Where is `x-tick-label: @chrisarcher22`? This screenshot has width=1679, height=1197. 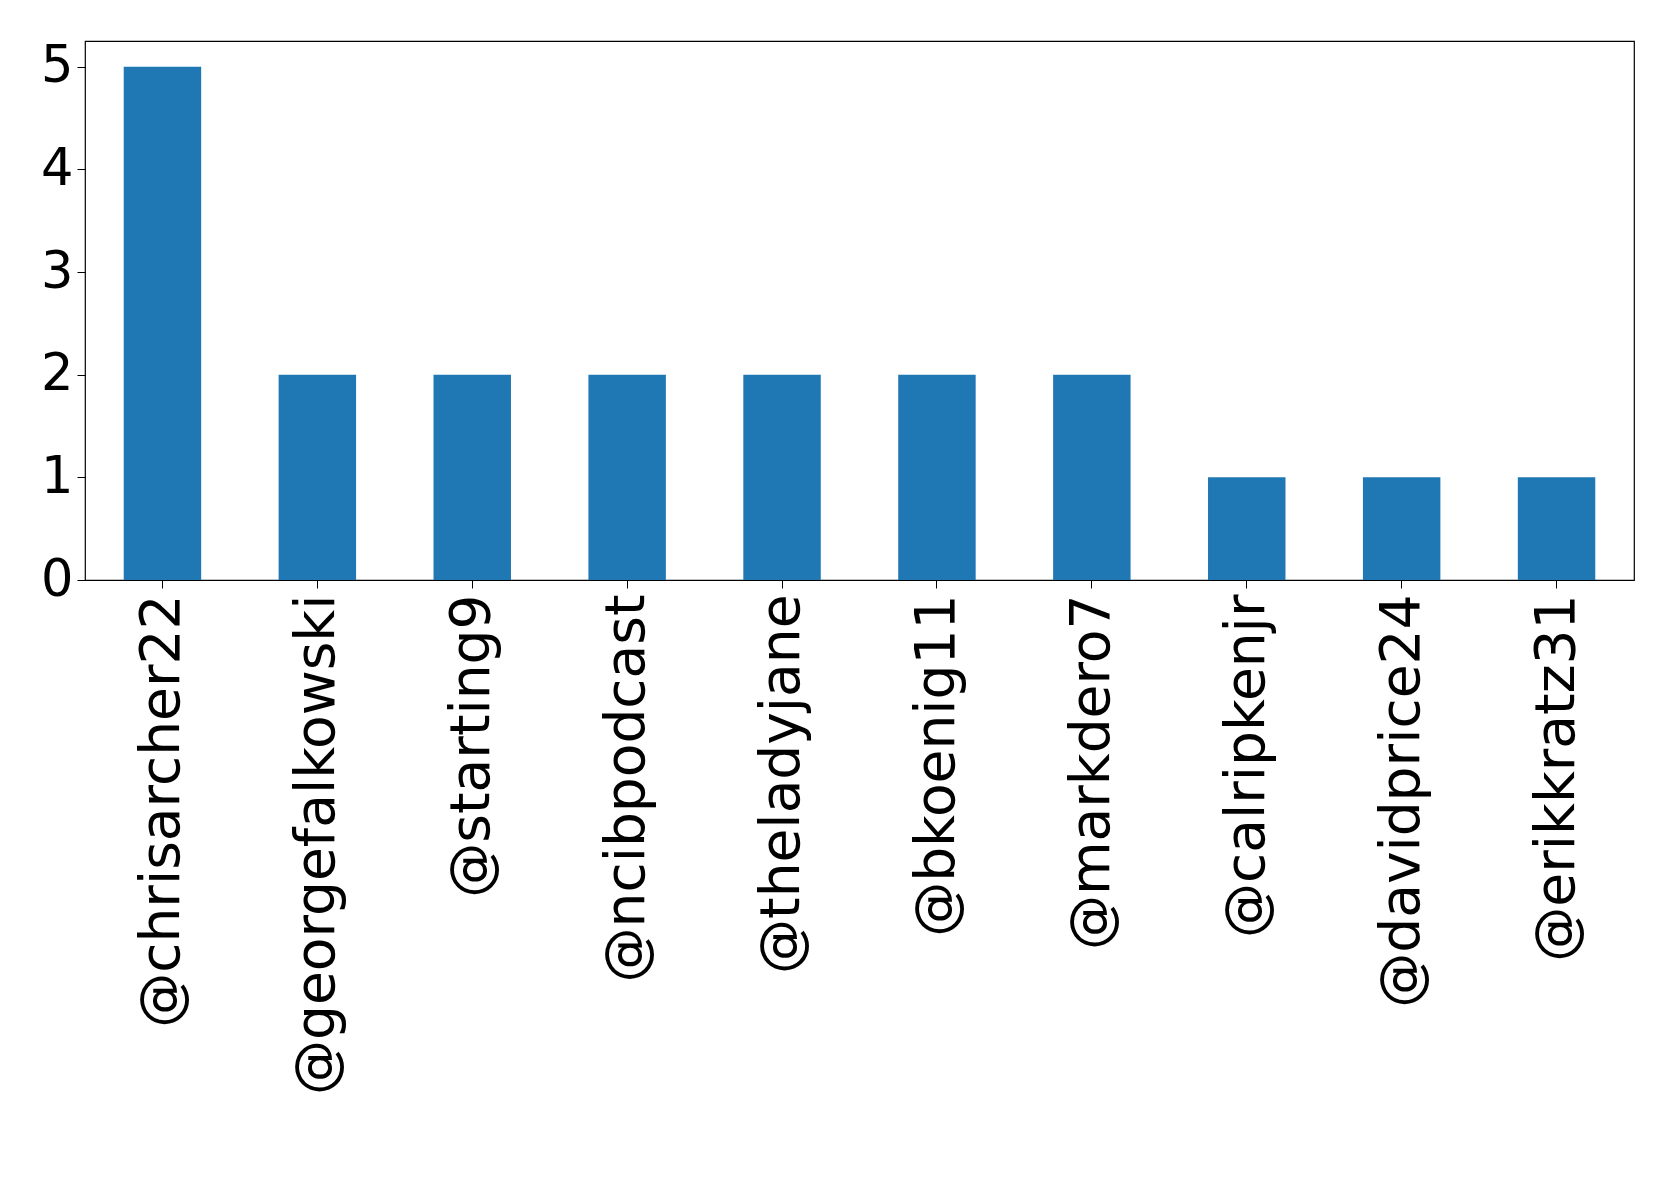 x-tick-label: @chrisarcher22 is located at coordinates (160, 811).